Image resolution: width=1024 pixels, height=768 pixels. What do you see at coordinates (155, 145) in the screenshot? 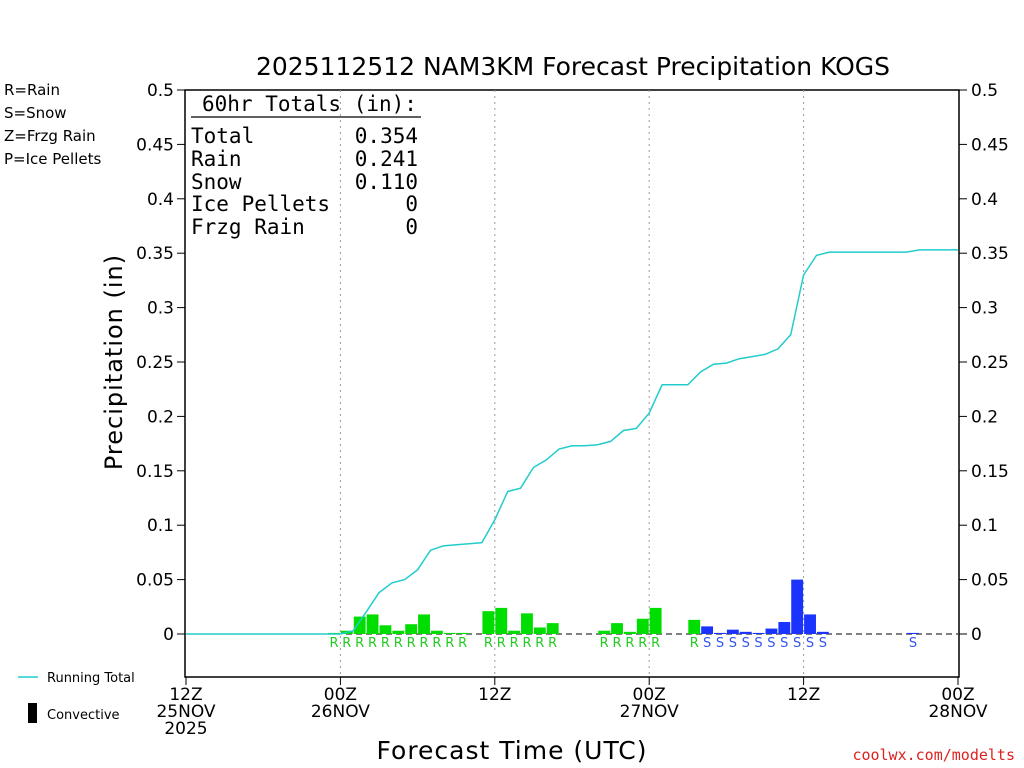
I see `y-tick-label-left: 0.45` at bounding box center [155, 145].